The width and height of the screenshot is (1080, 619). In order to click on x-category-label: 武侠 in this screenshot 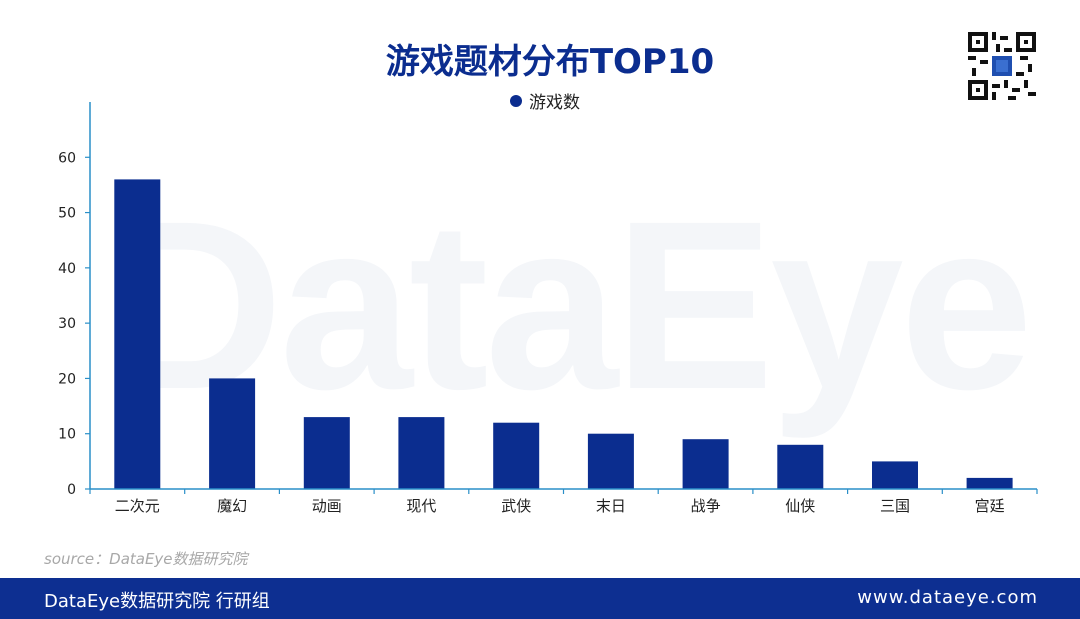, I will do `click(516, 506)`.